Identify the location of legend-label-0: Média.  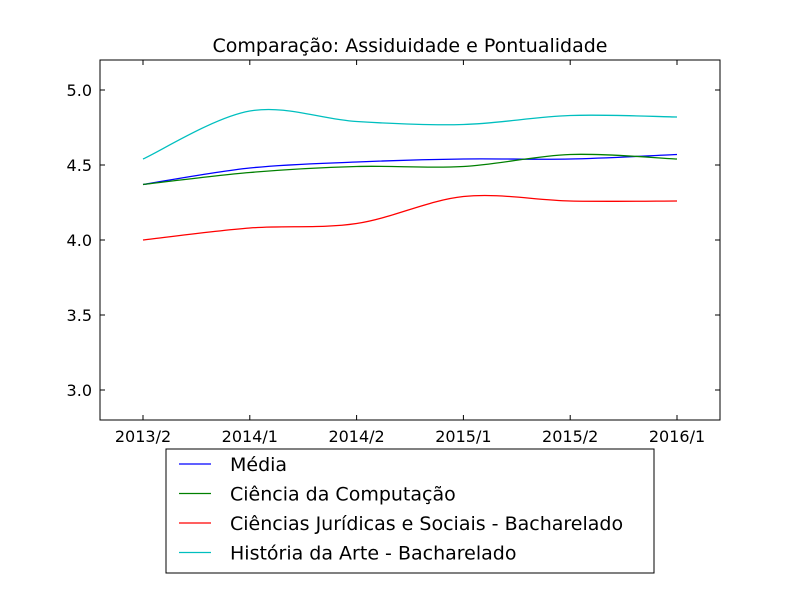
(258, 465).